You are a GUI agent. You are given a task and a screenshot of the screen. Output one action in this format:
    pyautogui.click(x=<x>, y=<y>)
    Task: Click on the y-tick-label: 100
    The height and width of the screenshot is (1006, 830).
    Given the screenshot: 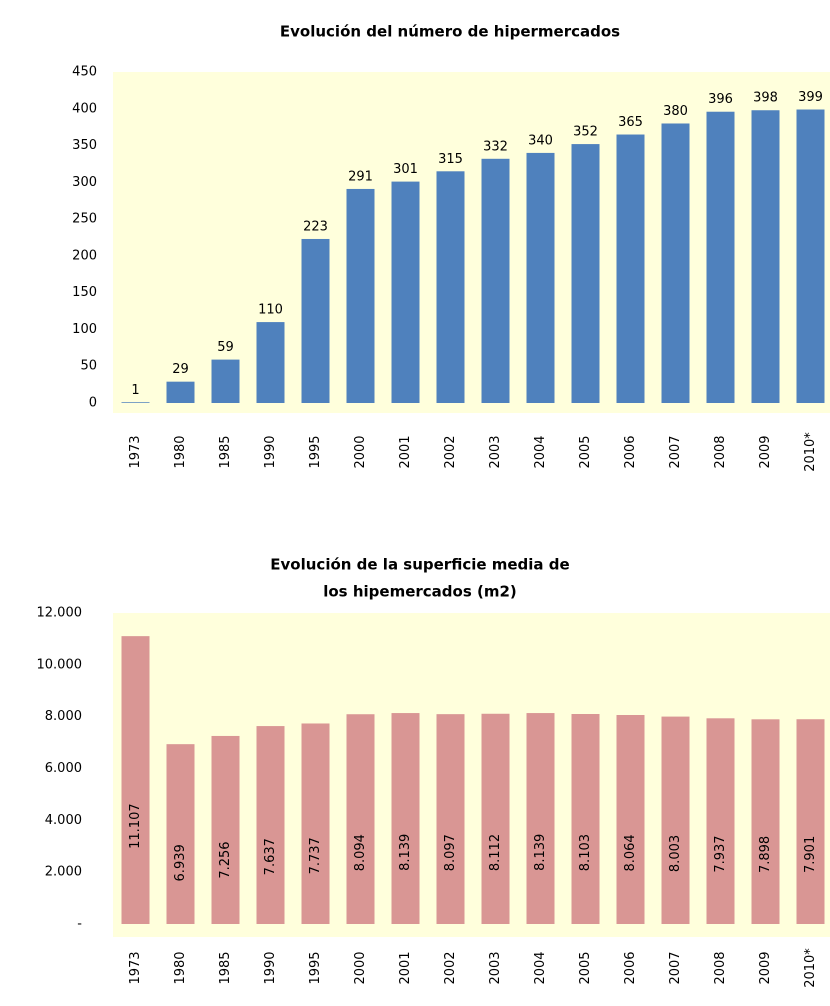 What is the action you would take?
    pyautogui.click(x=84, y=329)
    